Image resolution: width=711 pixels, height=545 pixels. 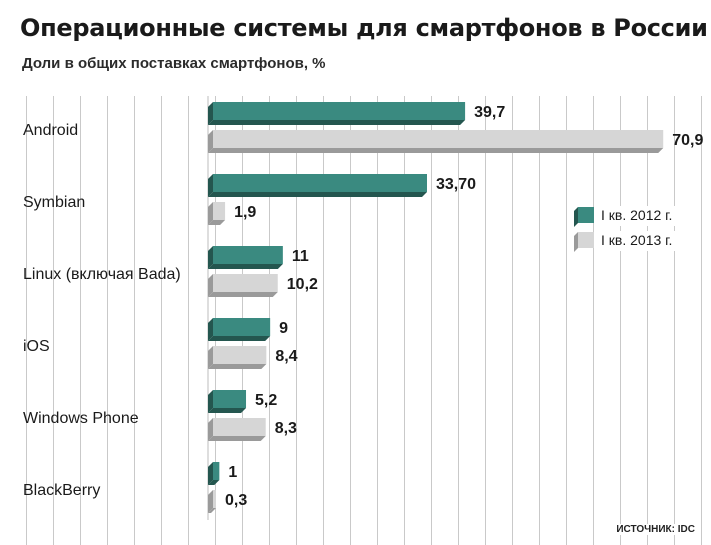 What do you see at coordinates (174, 63) in the screenshot?
I see `chart-subtitle: Доли в общих поставках смартфонов, %` at bounding box center [174, 63].